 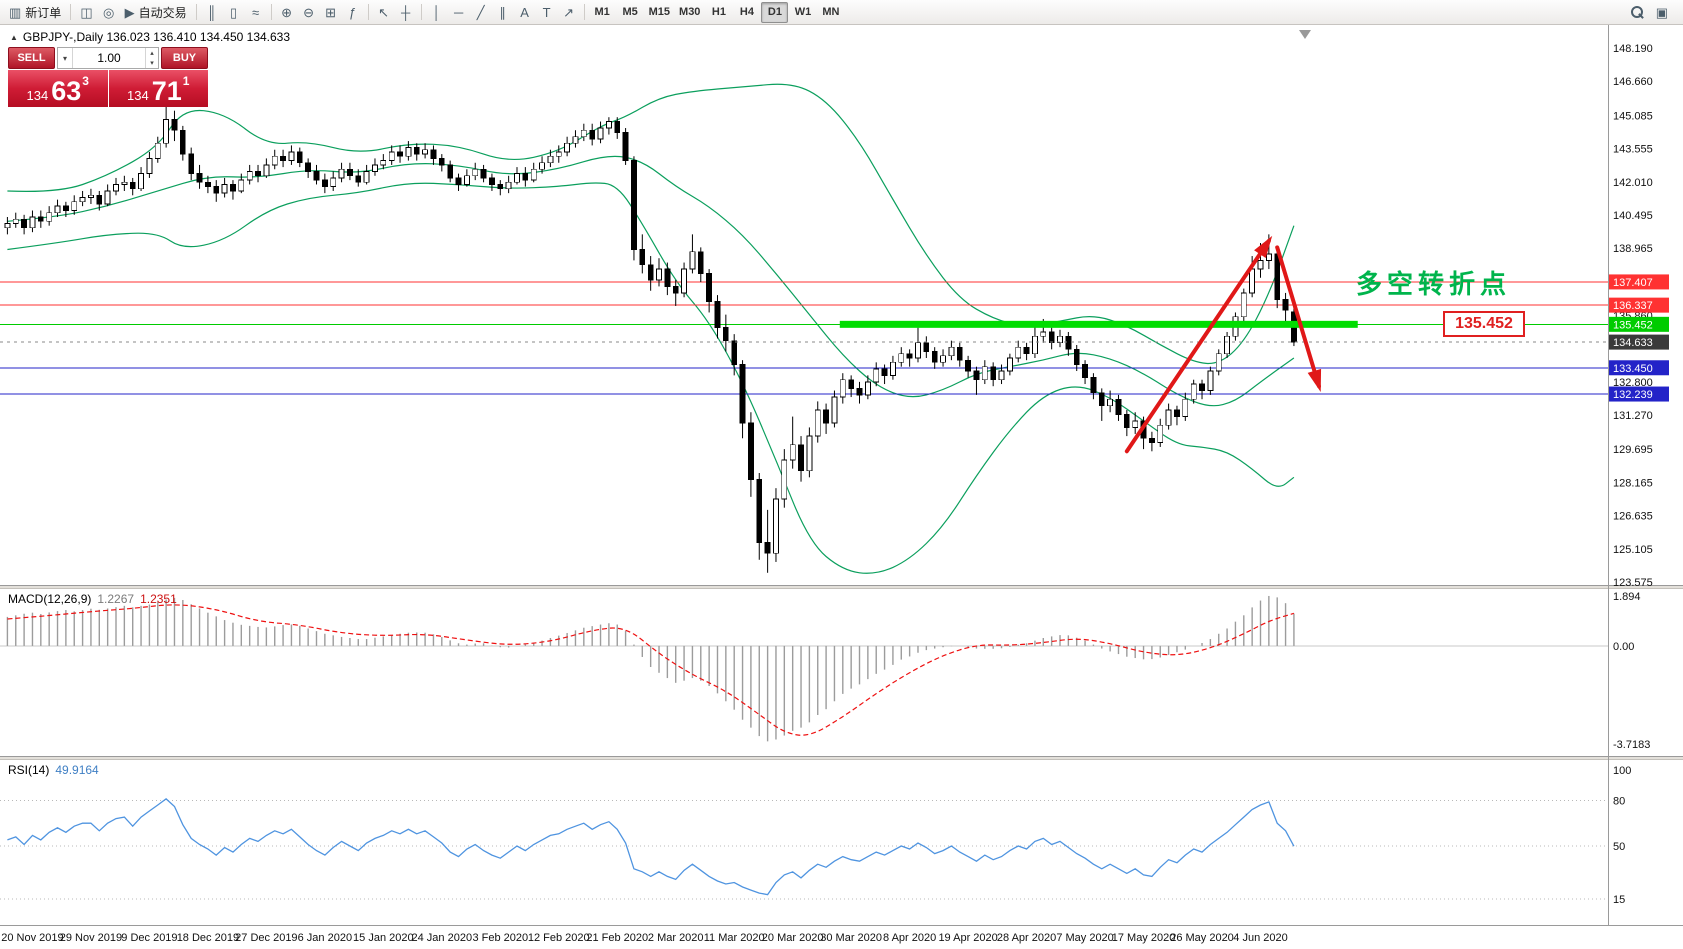 I want to click on sell-button: SELL, so click(x=31, y=58).